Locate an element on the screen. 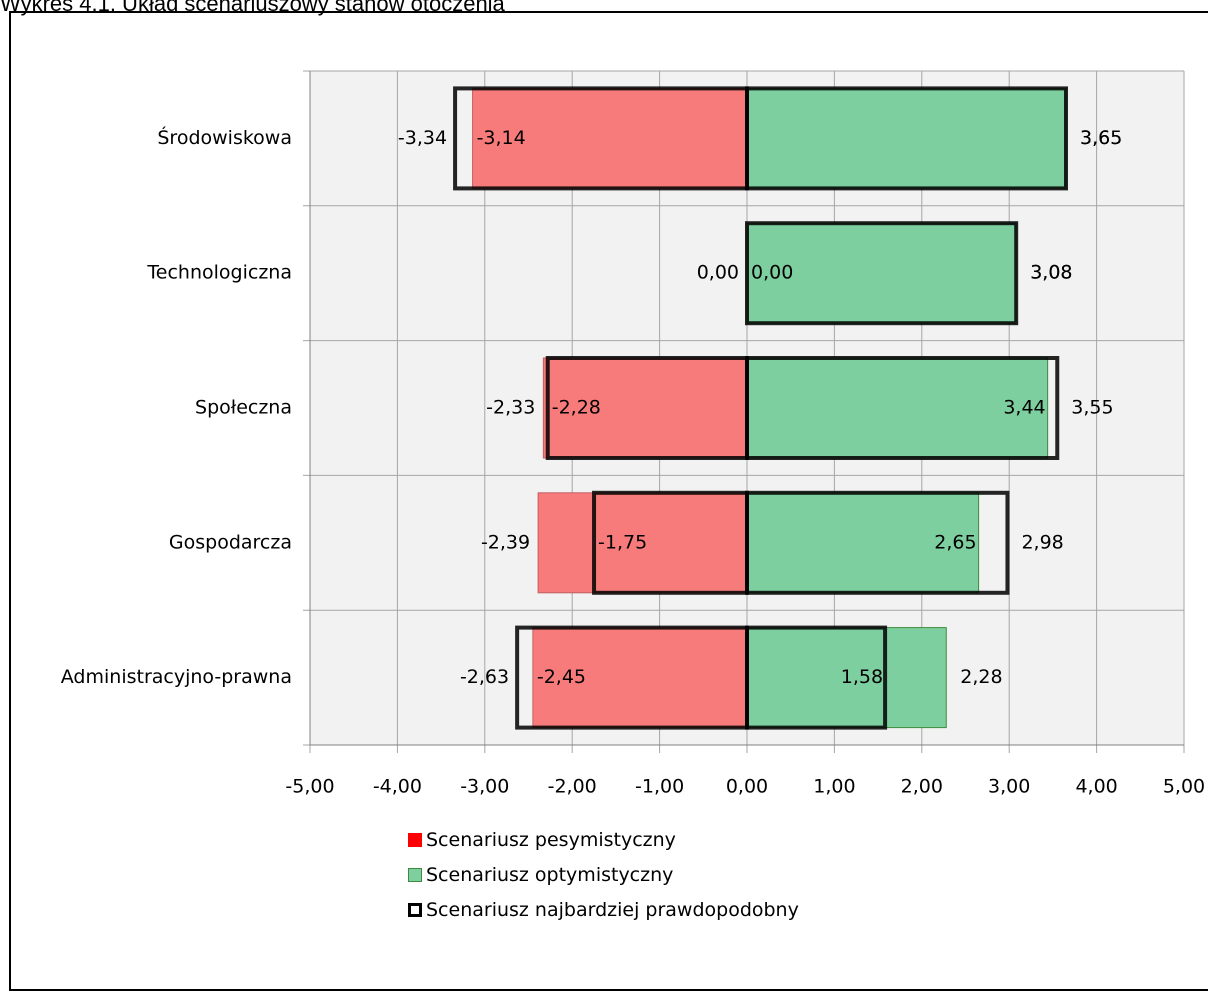 The width and height of the screenshot is (1208, 991). data-label-negative-outer: -2,39 is located at coordinates (505, 542).